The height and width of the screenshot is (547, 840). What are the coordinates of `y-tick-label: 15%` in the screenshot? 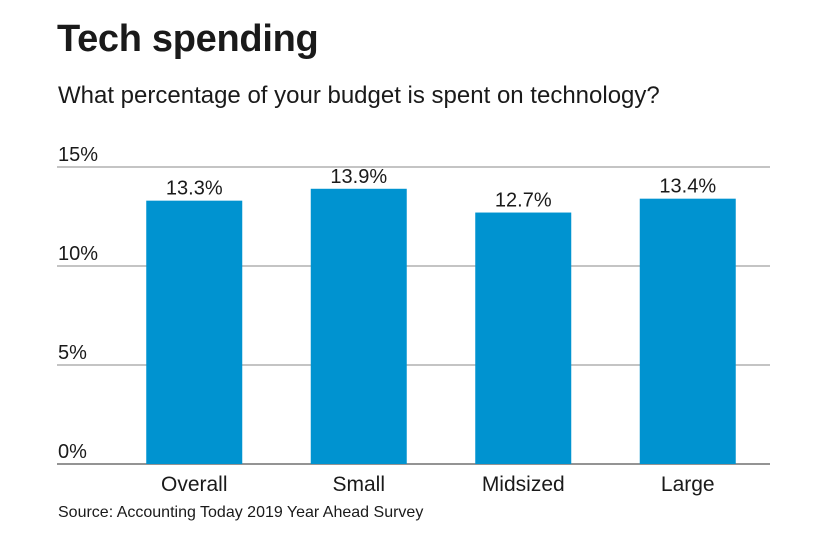 It's located at (78, 155).